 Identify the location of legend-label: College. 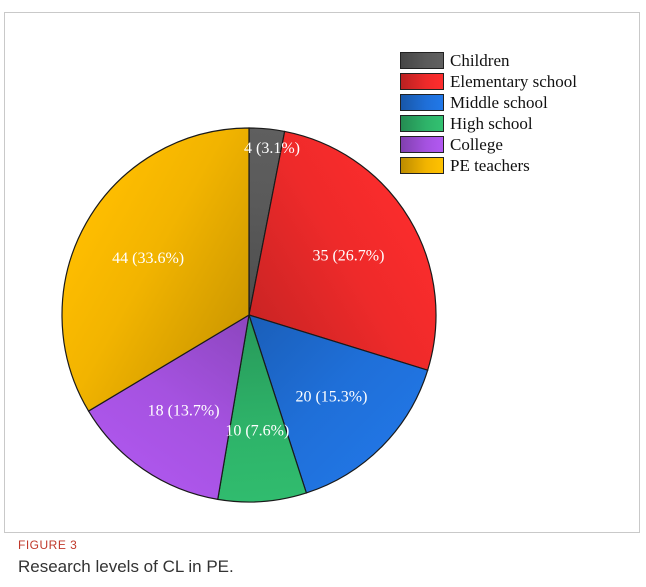
(476, 144).